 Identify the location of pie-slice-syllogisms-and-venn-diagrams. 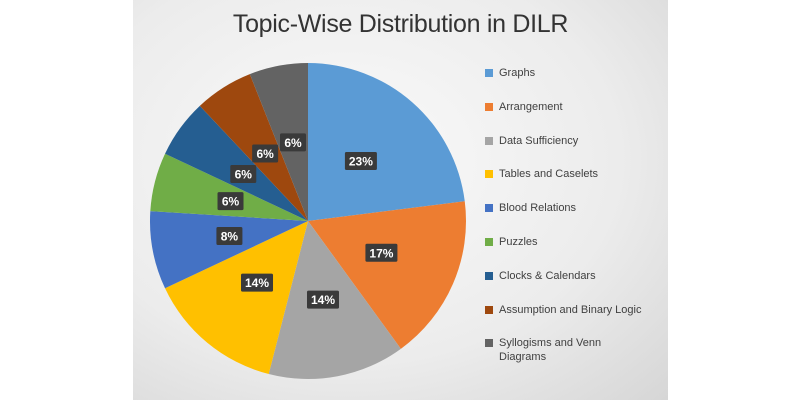
(278, 142).